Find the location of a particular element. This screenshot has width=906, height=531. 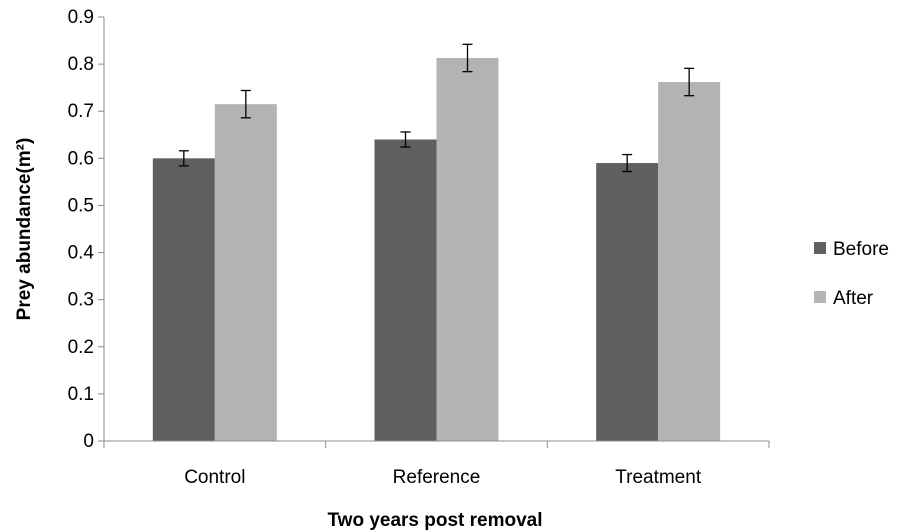

x-tick-label: Control is located at coordinates (214, 477).